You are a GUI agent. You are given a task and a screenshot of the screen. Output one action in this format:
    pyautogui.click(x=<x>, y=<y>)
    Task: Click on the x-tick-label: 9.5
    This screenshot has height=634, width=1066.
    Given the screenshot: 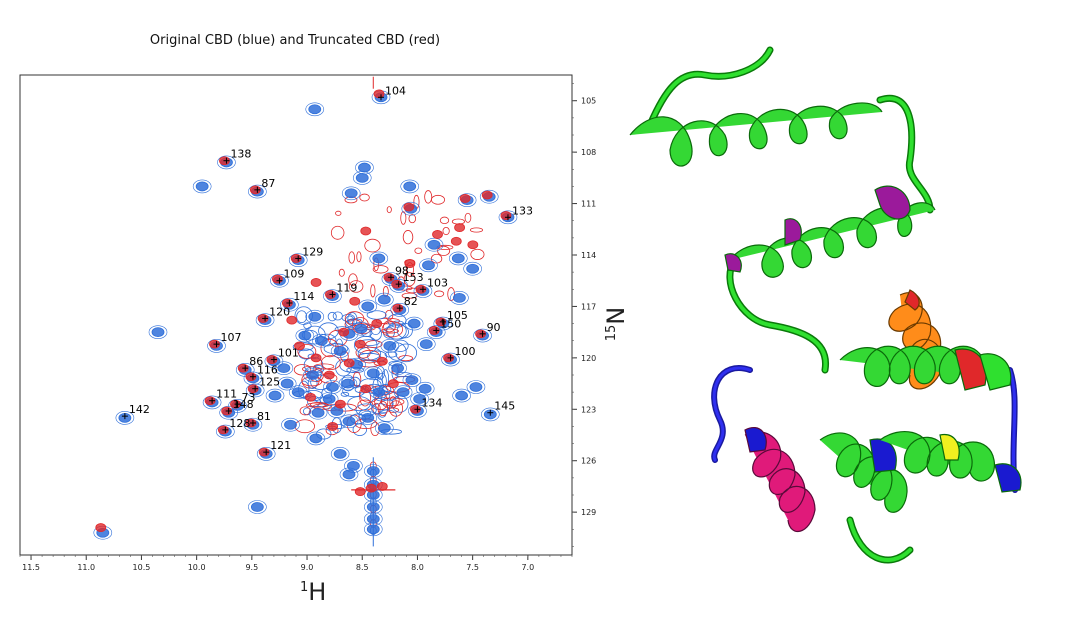 What is the action you would take?
    pyautogui.click(x=251, y=567)
    